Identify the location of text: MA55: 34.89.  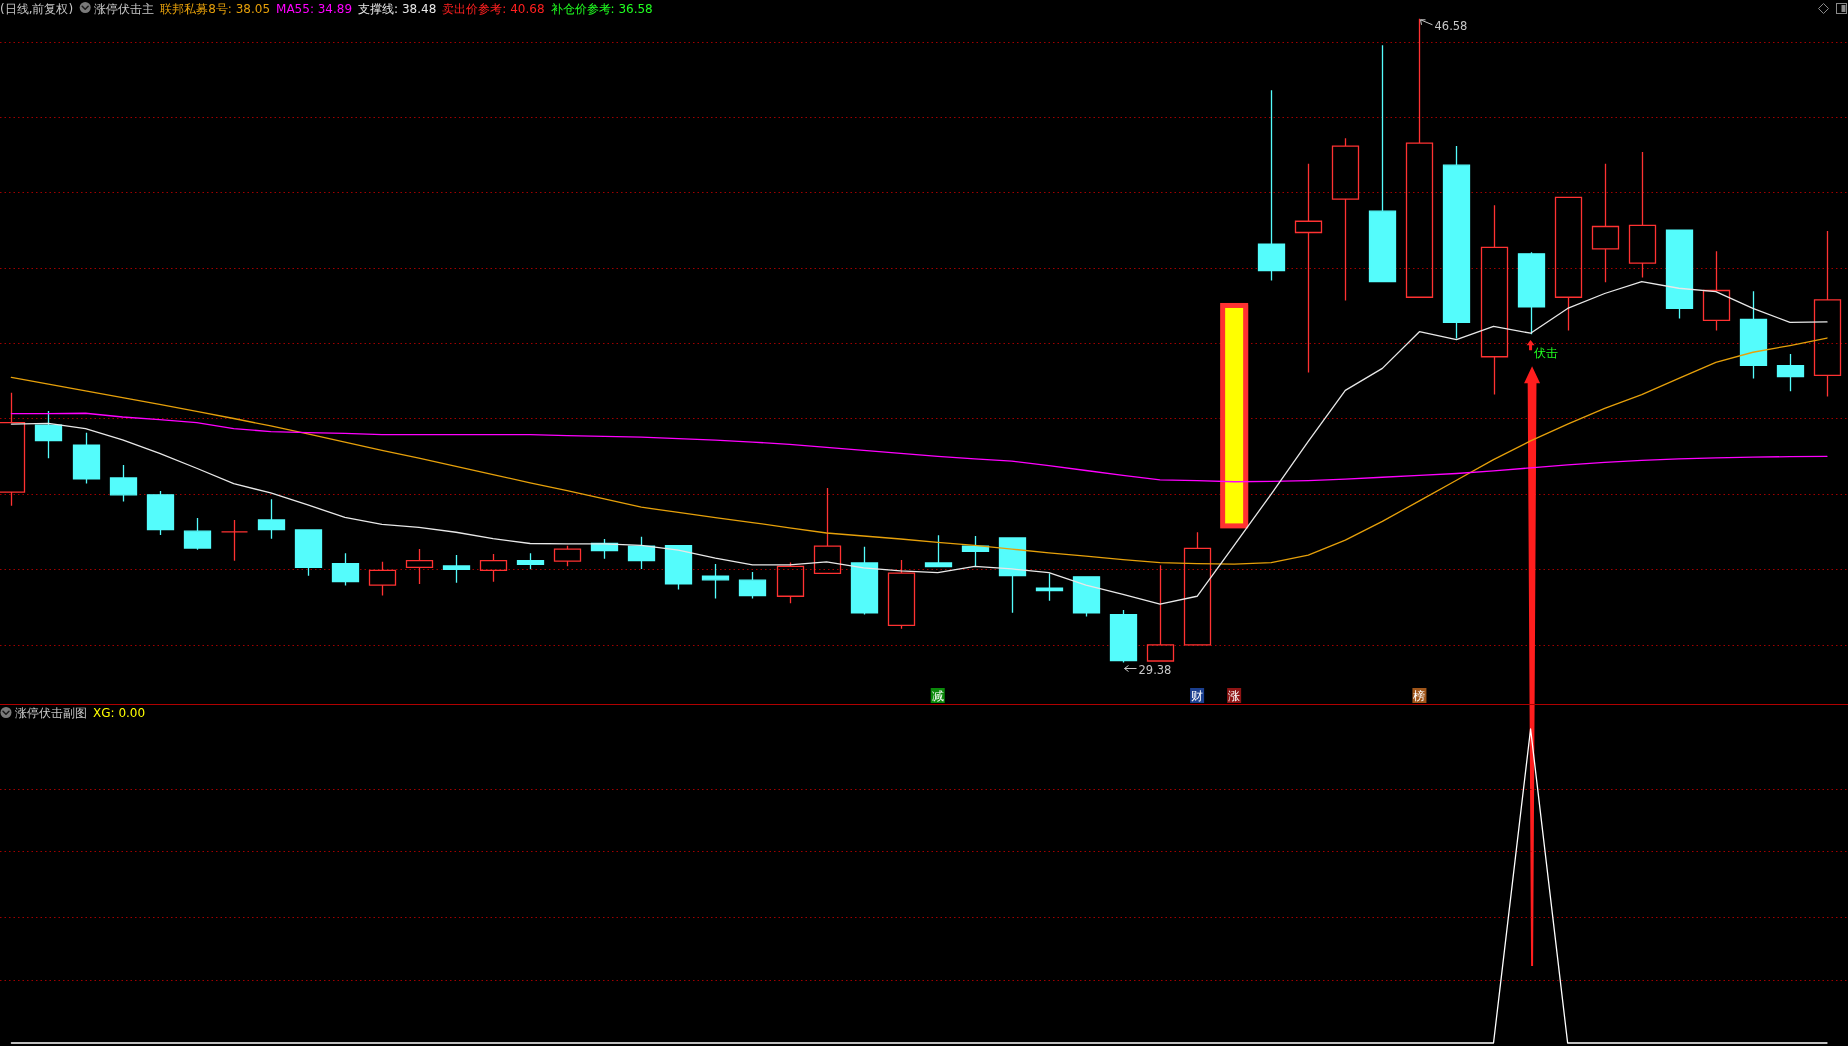
(314, 9).